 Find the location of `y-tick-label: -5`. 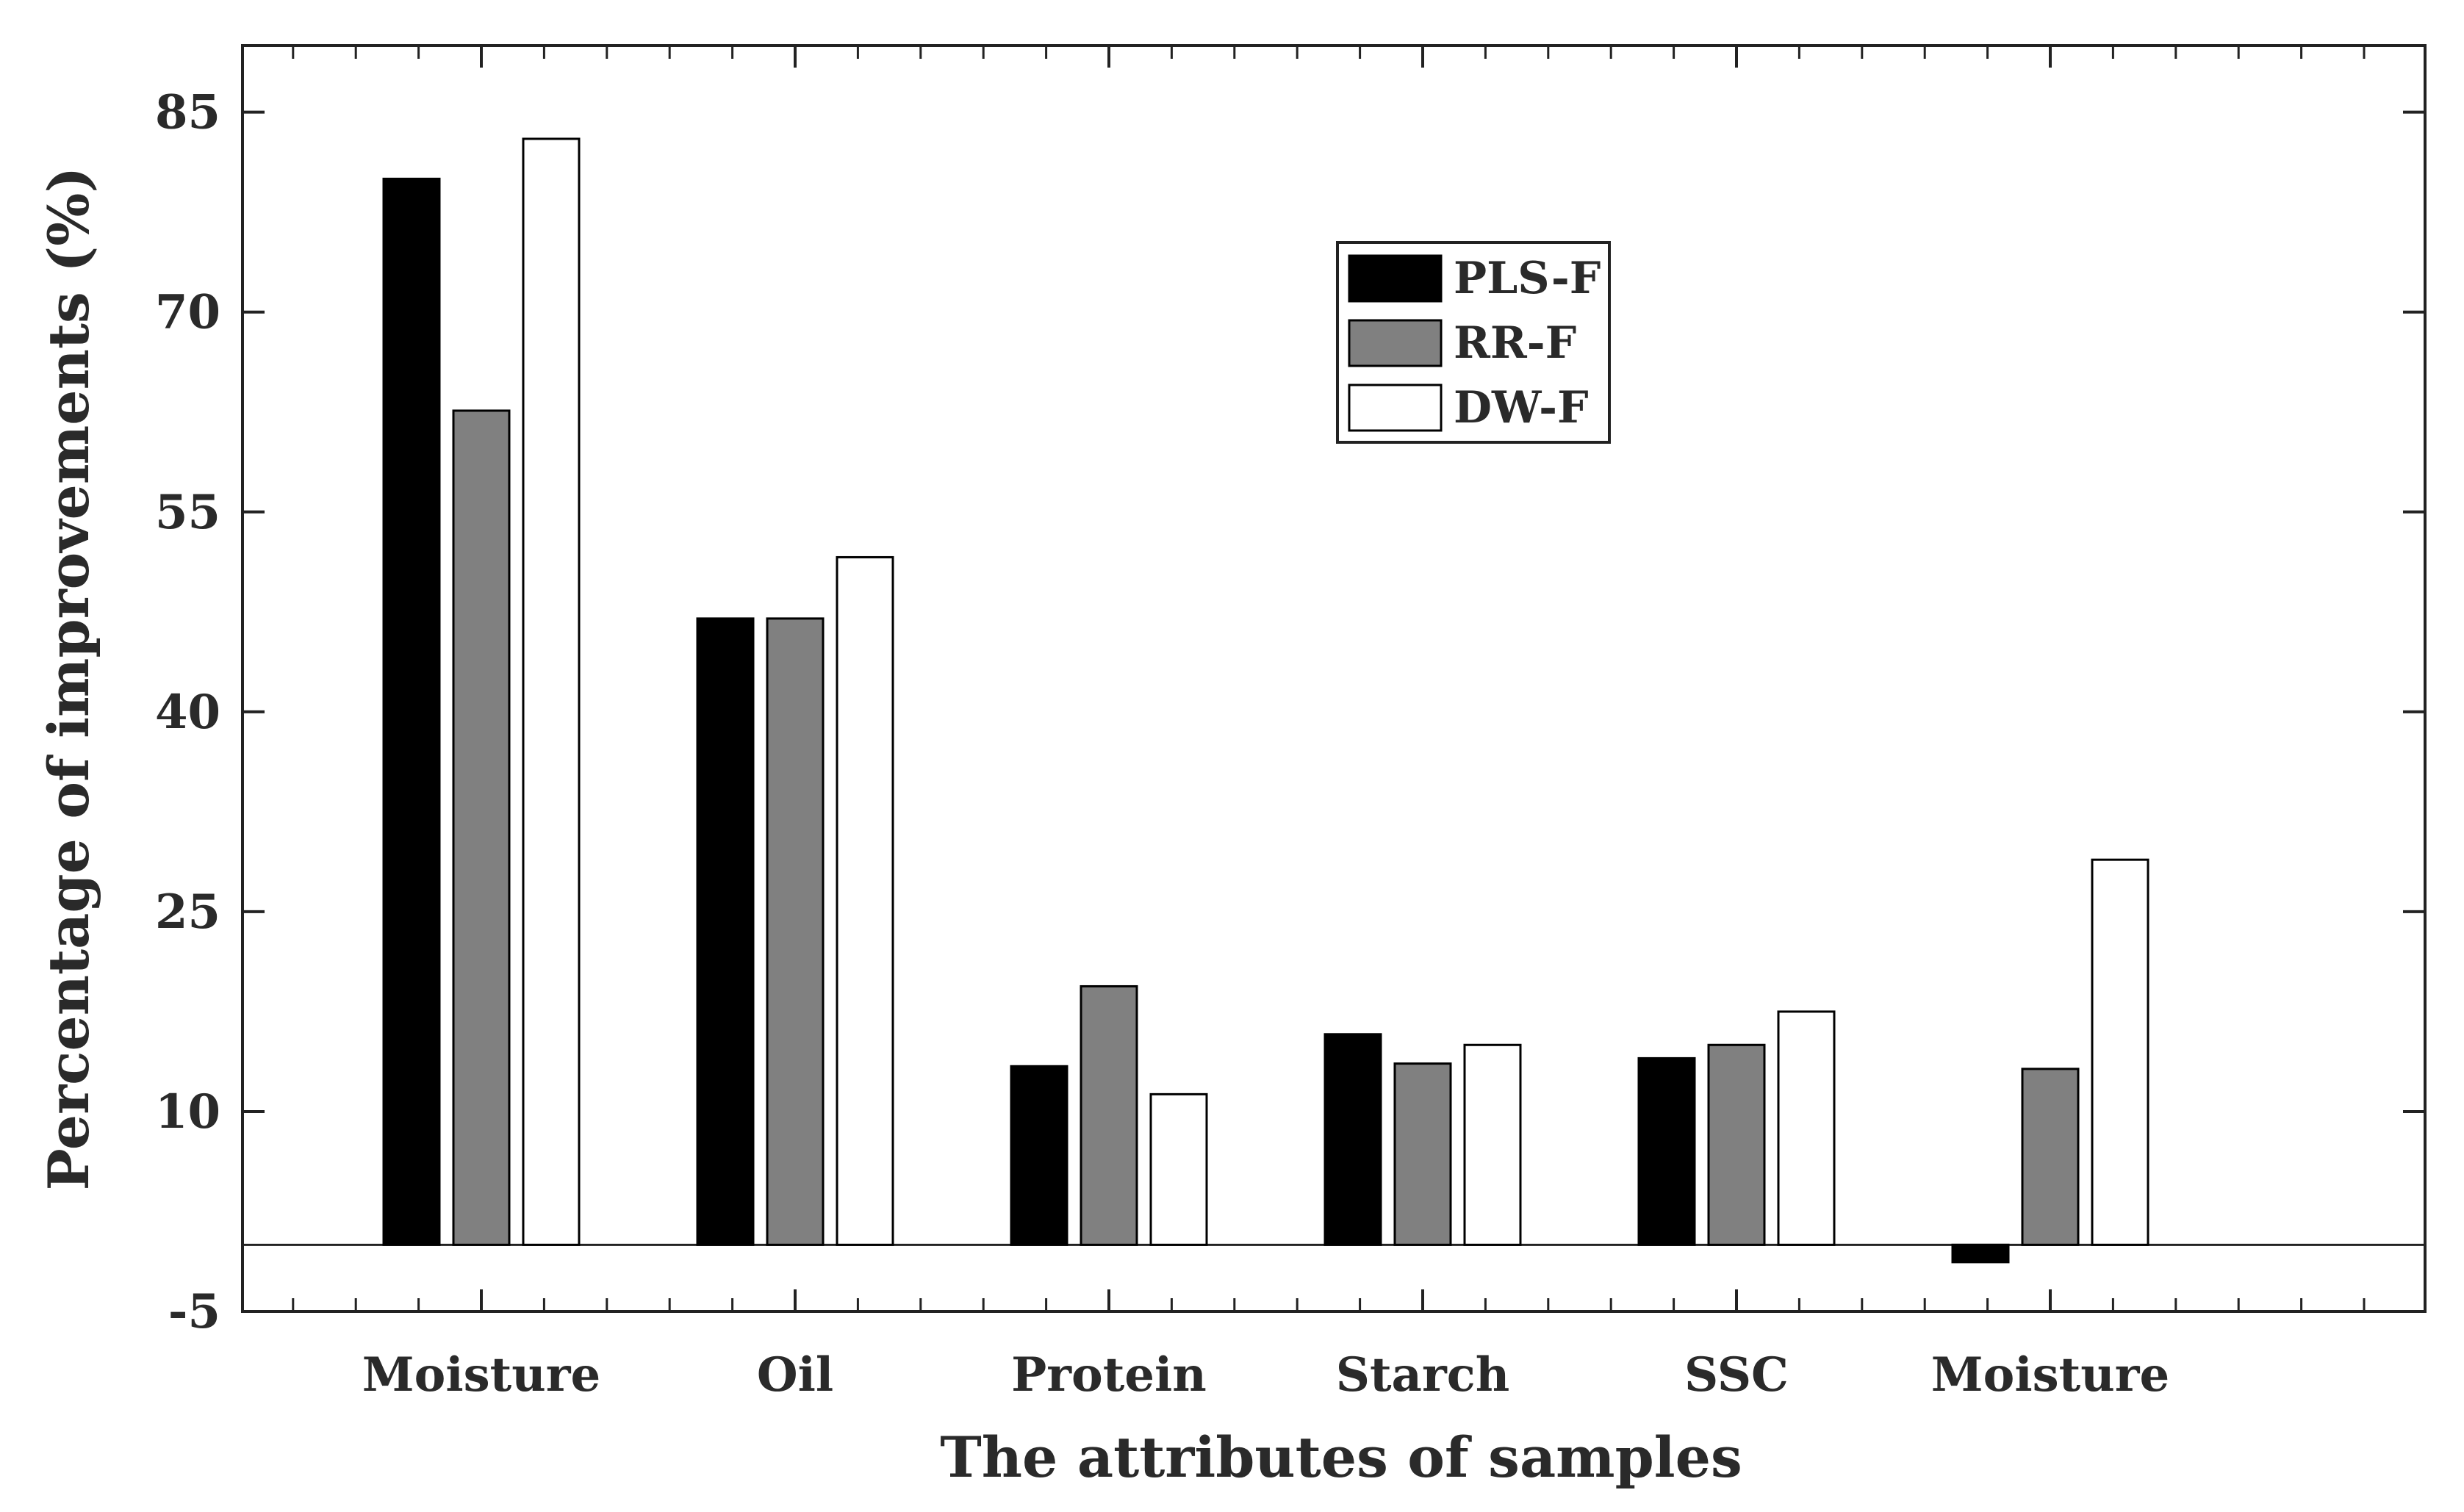

y-tick-label: -5 is located at coordinates (194, 1312).